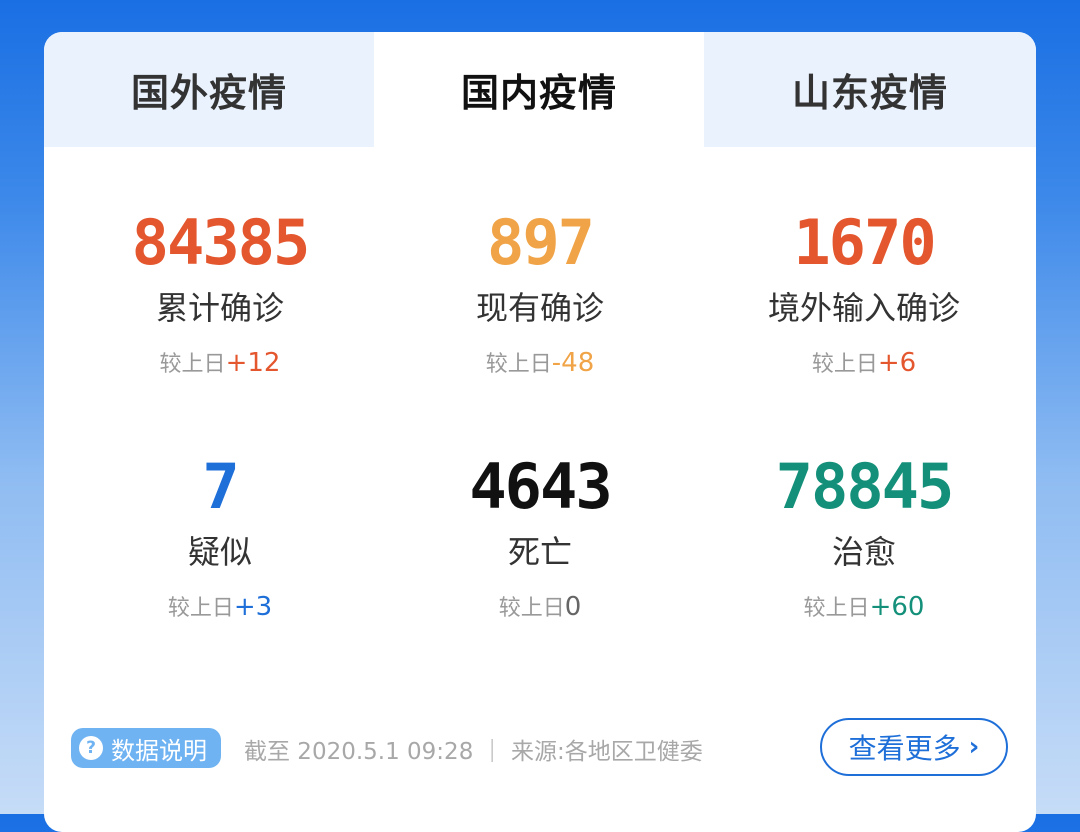 Image resolution: width=1080 pixels, height=832 pixels. I want to click on tab-domestic: 国内疫情, so click(539, 89).